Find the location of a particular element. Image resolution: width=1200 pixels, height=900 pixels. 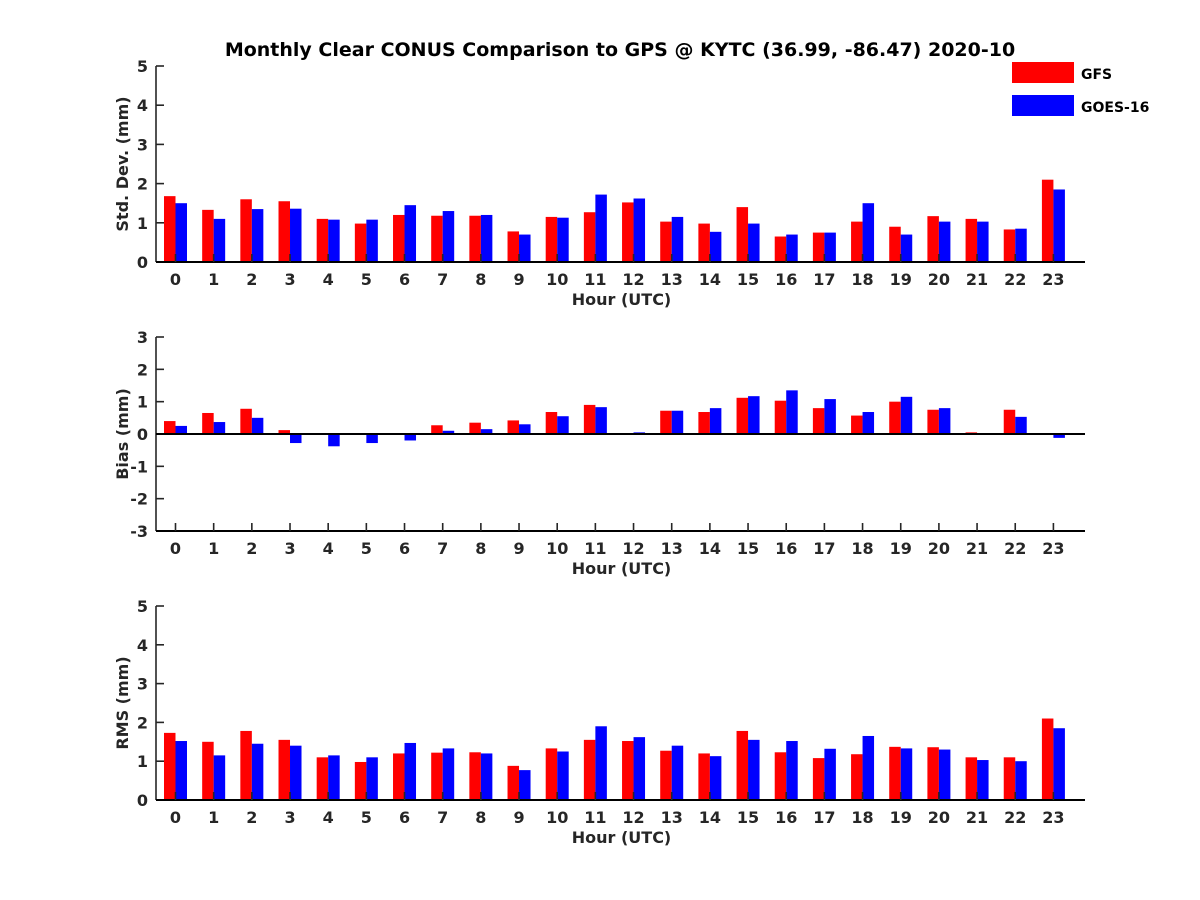

bias-y-tick-label: -2 is located at coordinates (139, 499).